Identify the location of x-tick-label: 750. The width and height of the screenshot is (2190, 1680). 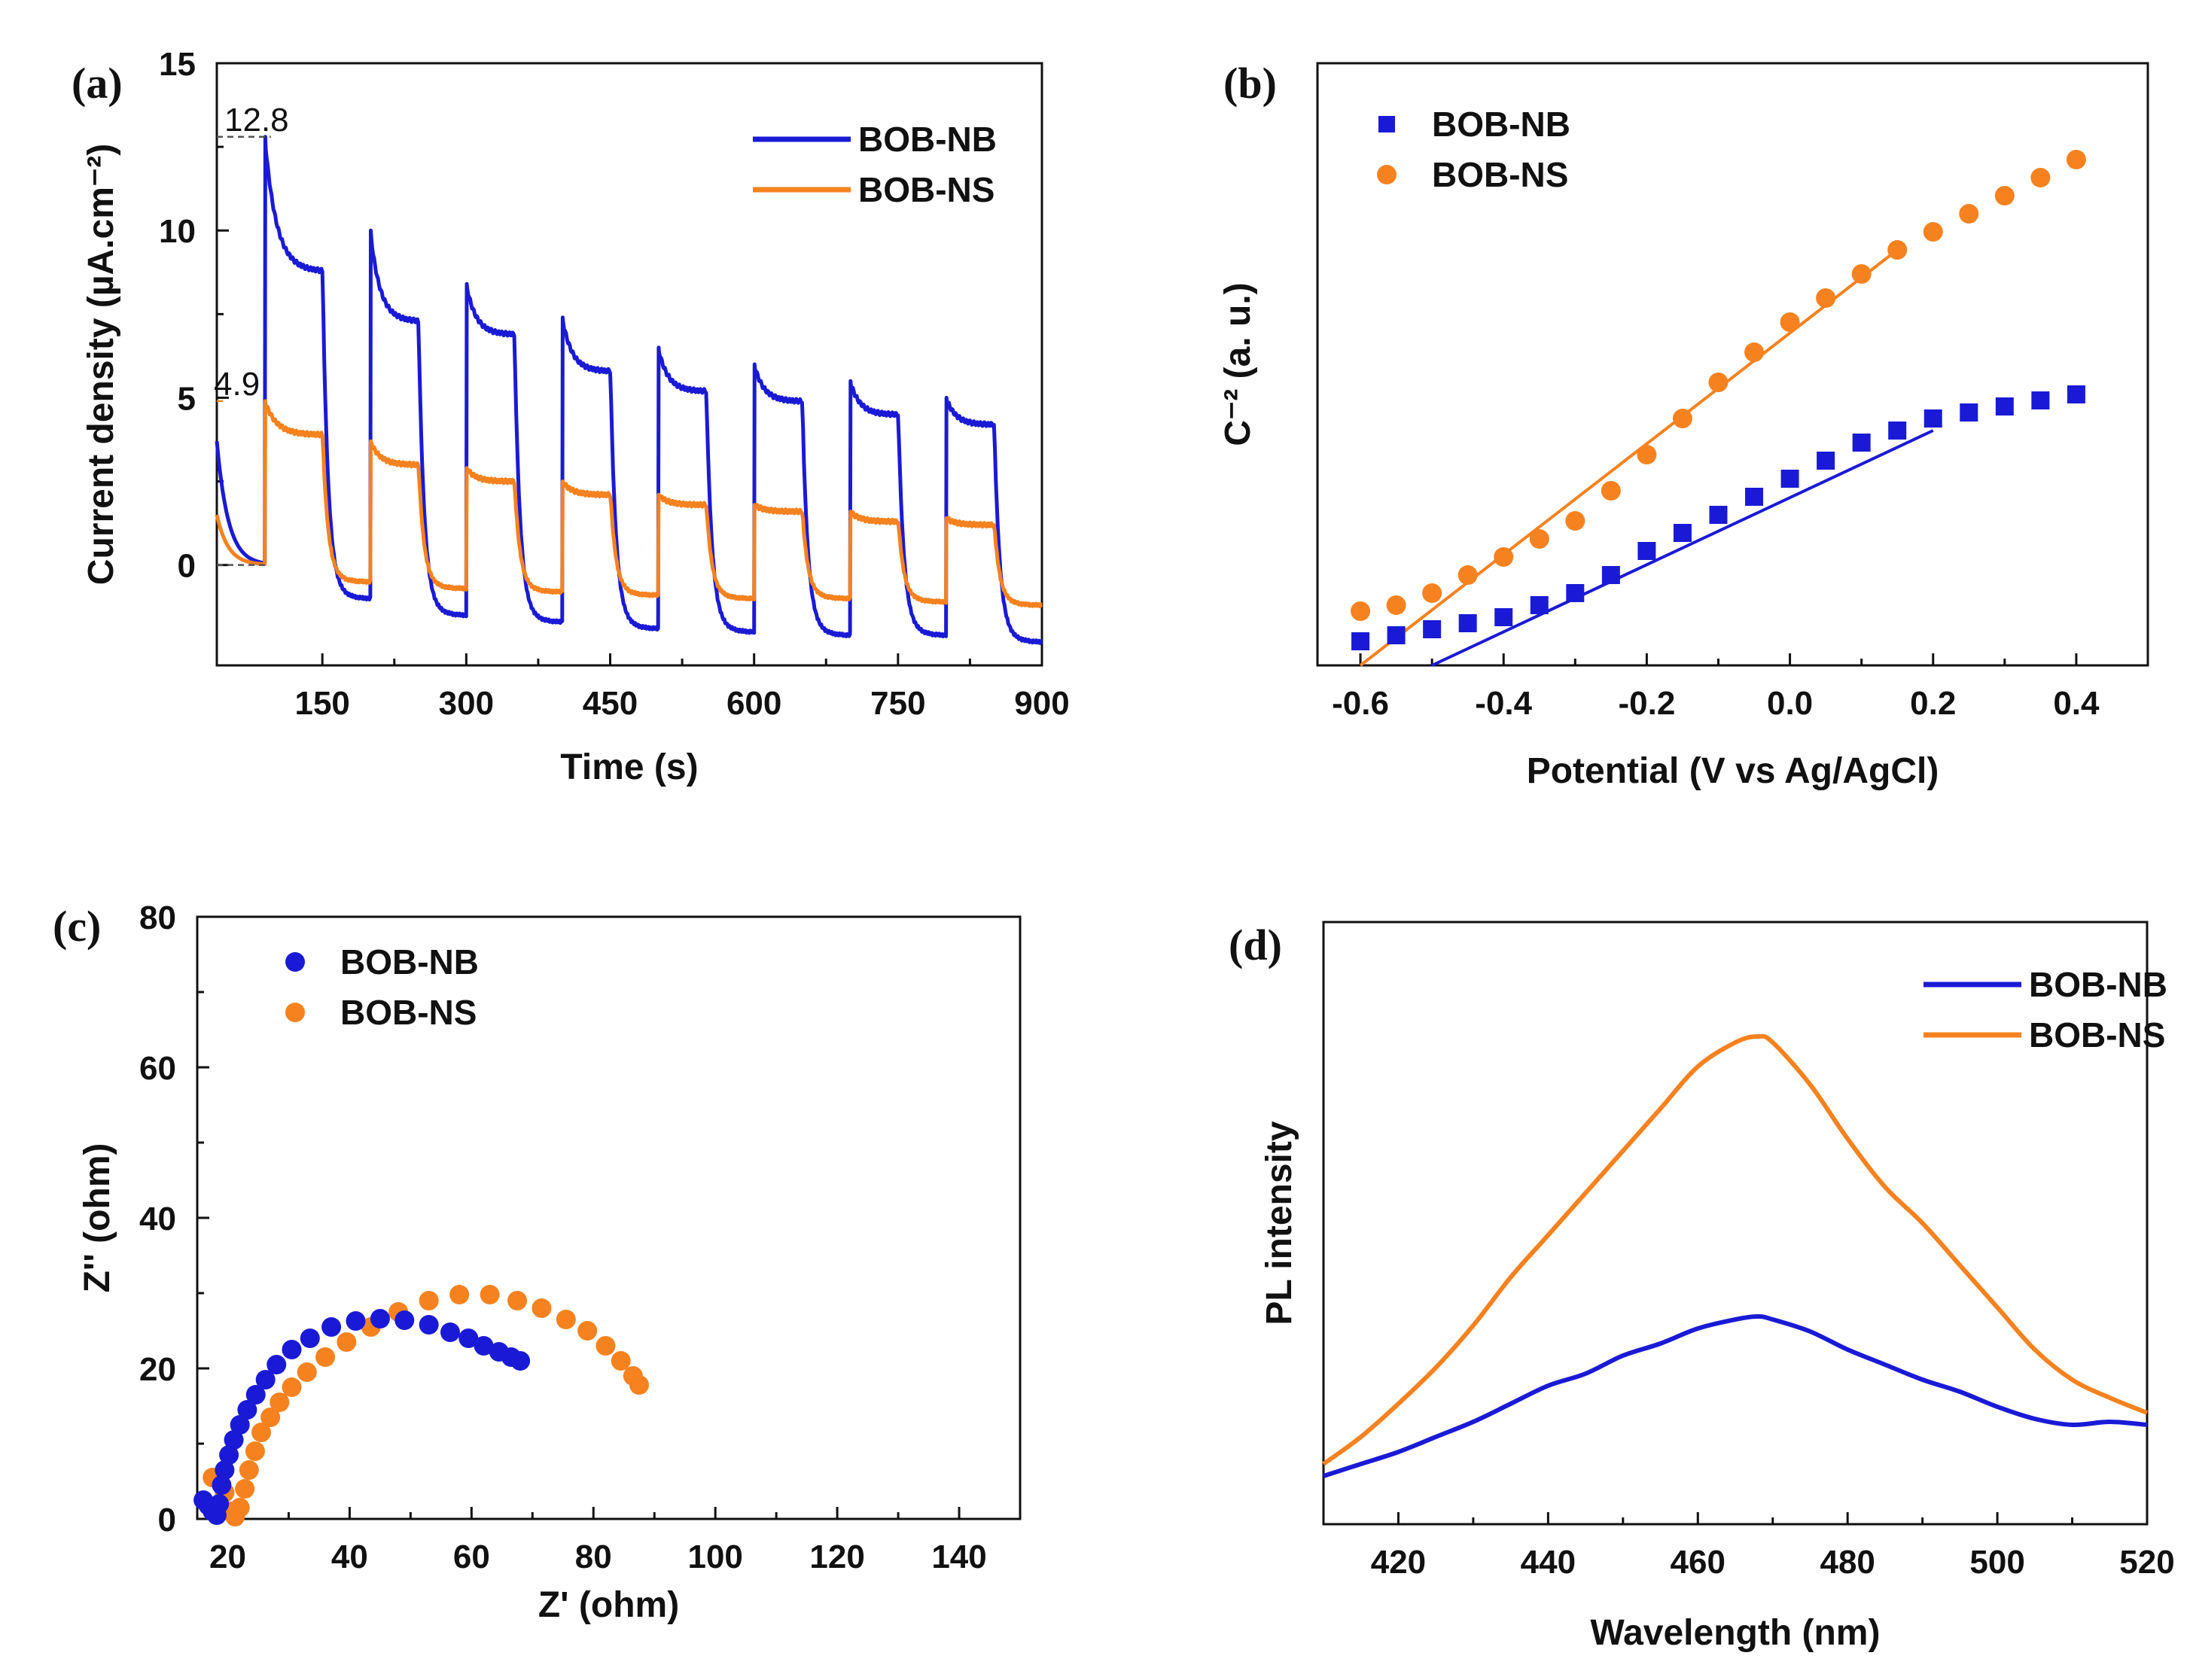
(897, 703).